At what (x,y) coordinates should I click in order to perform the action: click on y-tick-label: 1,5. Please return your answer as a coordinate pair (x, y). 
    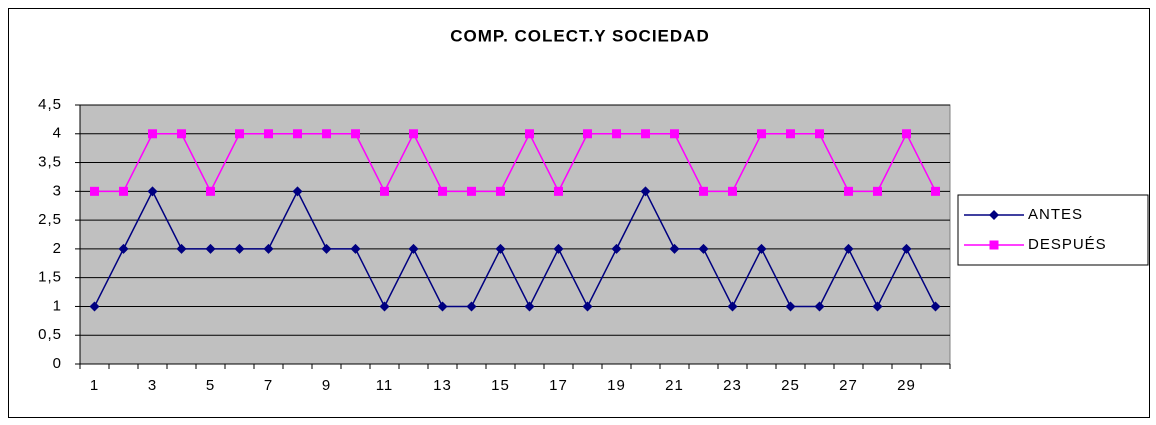
    Looking at the image, I should click on (50, 277).